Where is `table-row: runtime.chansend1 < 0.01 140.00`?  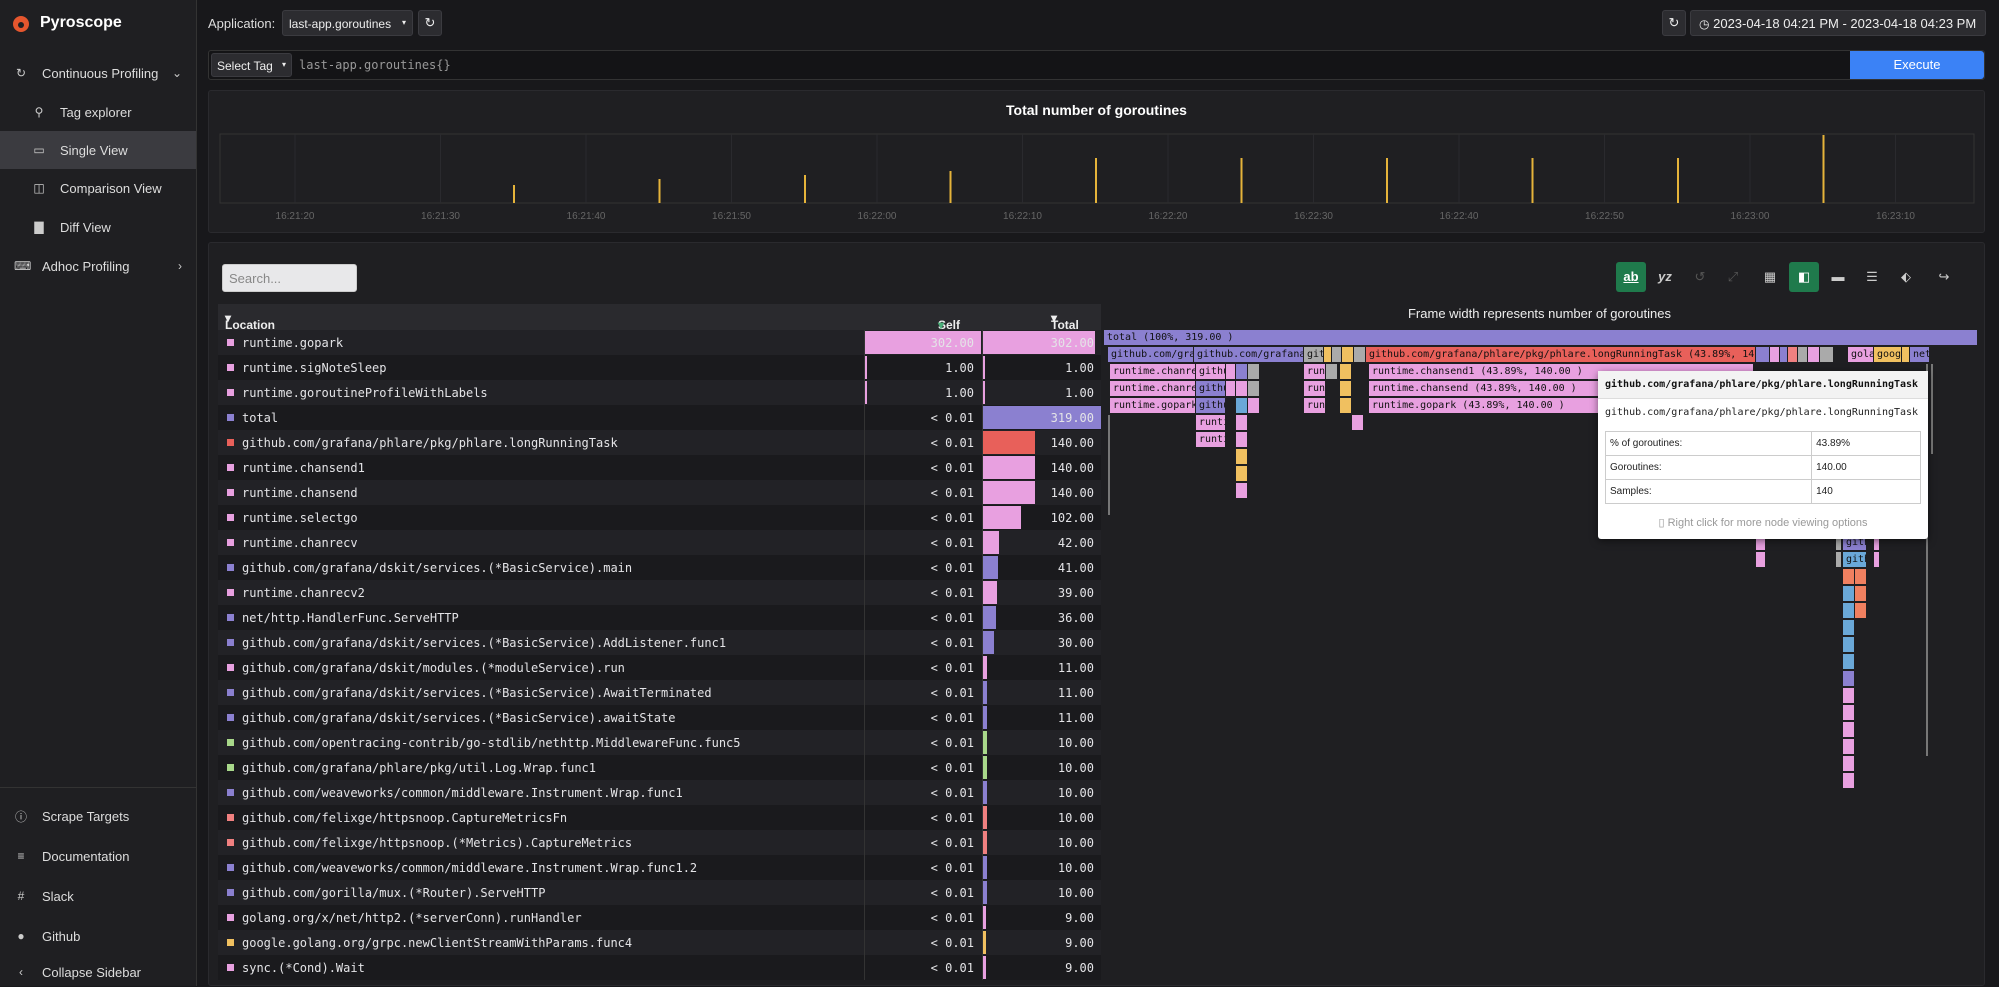 table-row: runtime.chansend1 < 0.01 140.00 is located at coordinates (659, 467).